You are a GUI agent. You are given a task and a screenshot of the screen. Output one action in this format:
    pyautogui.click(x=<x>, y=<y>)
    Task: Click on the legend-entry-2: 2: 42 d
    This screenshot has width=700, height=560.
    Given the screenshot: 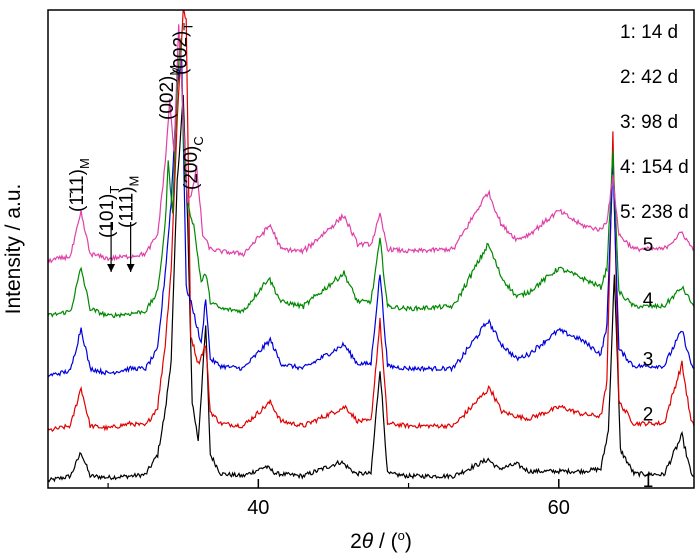 What is the action you would take?
    pyautogui.click(x=649, y=77)
    